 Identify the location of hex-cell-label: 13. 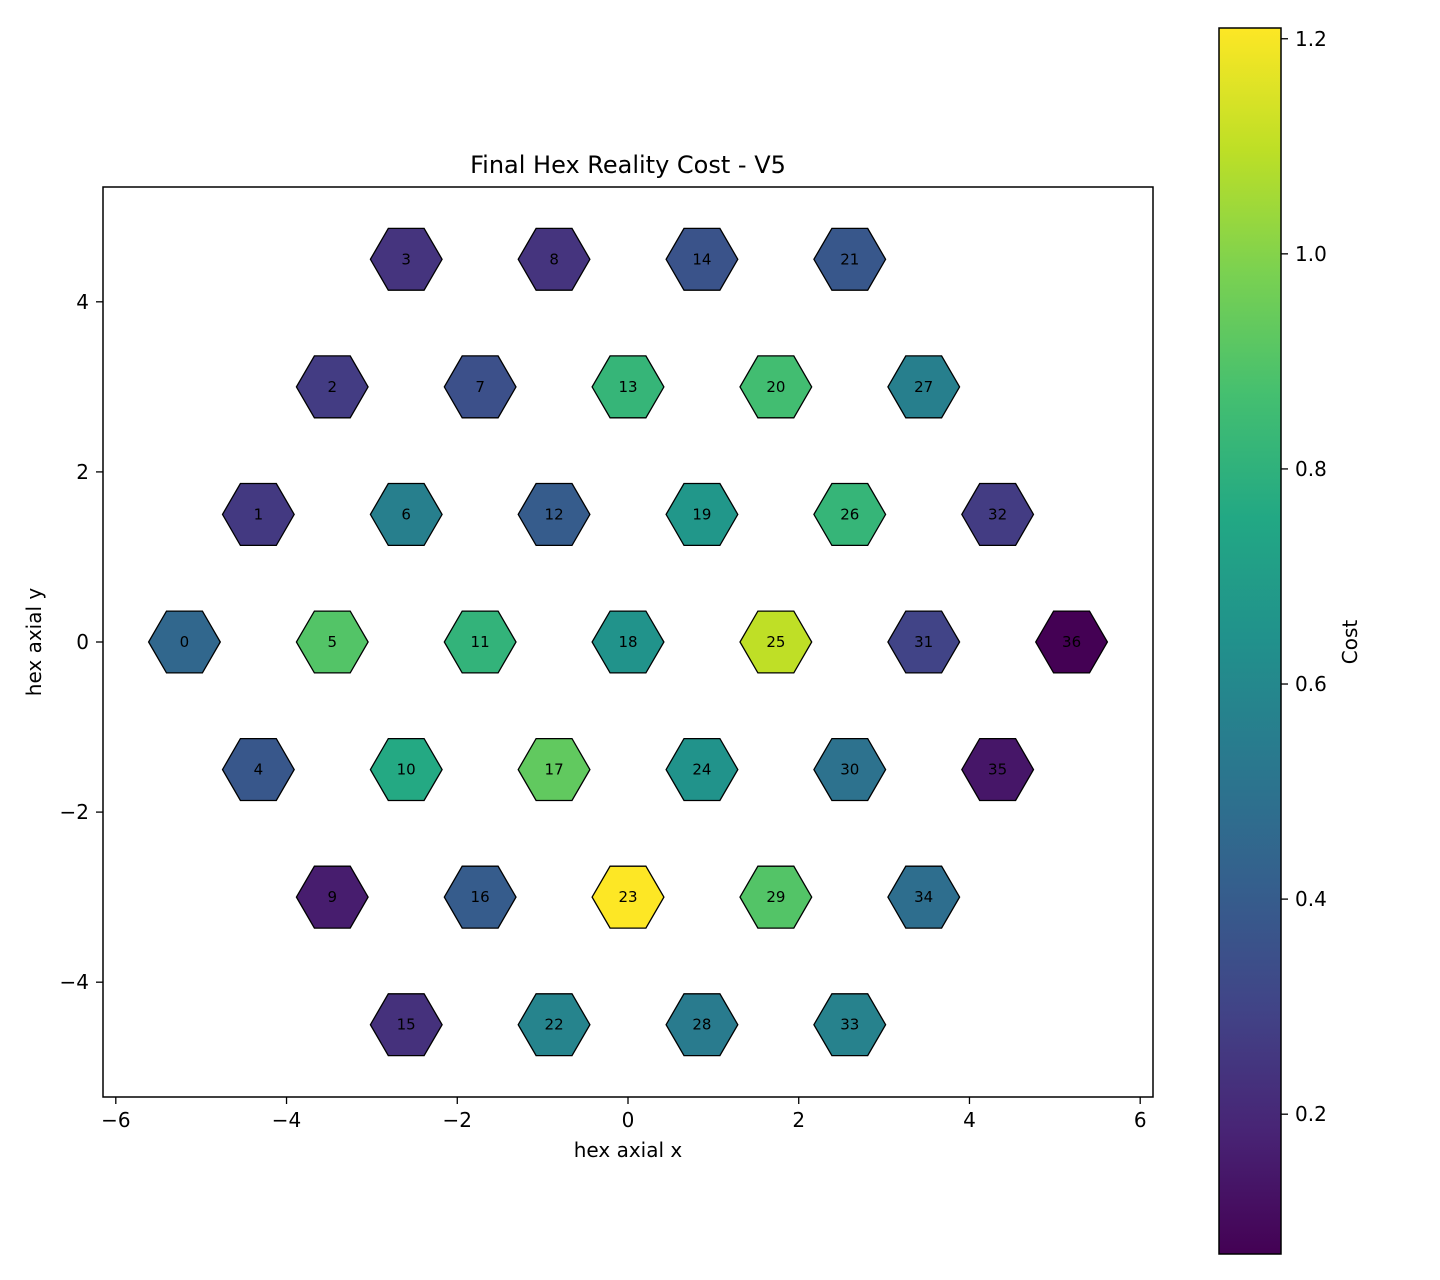
(627, 387).